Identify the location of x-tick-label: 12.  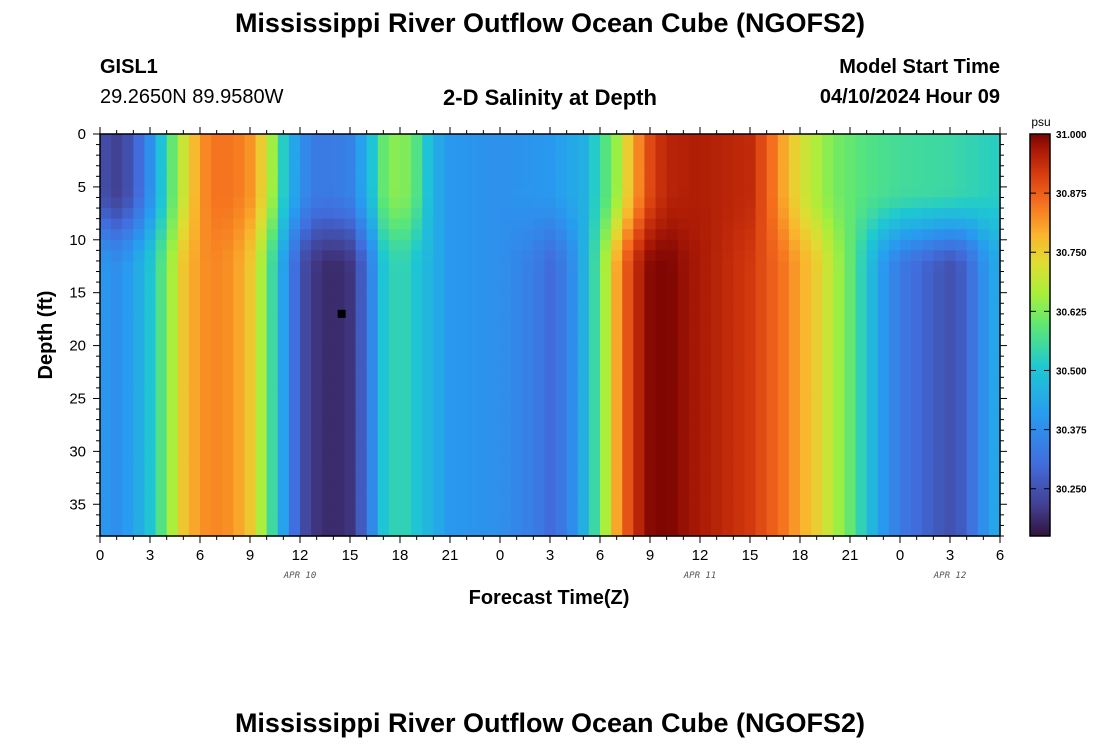
(700, 555).